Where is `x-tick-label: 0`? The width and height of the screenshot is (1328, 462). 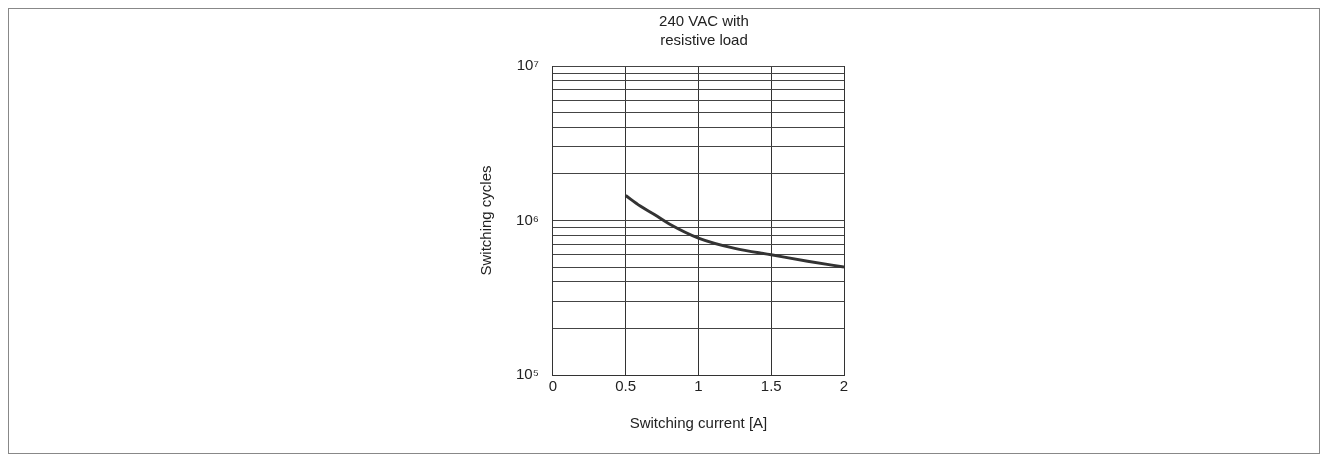
x-tick-label: 0 is located at coordinates (553, 386).